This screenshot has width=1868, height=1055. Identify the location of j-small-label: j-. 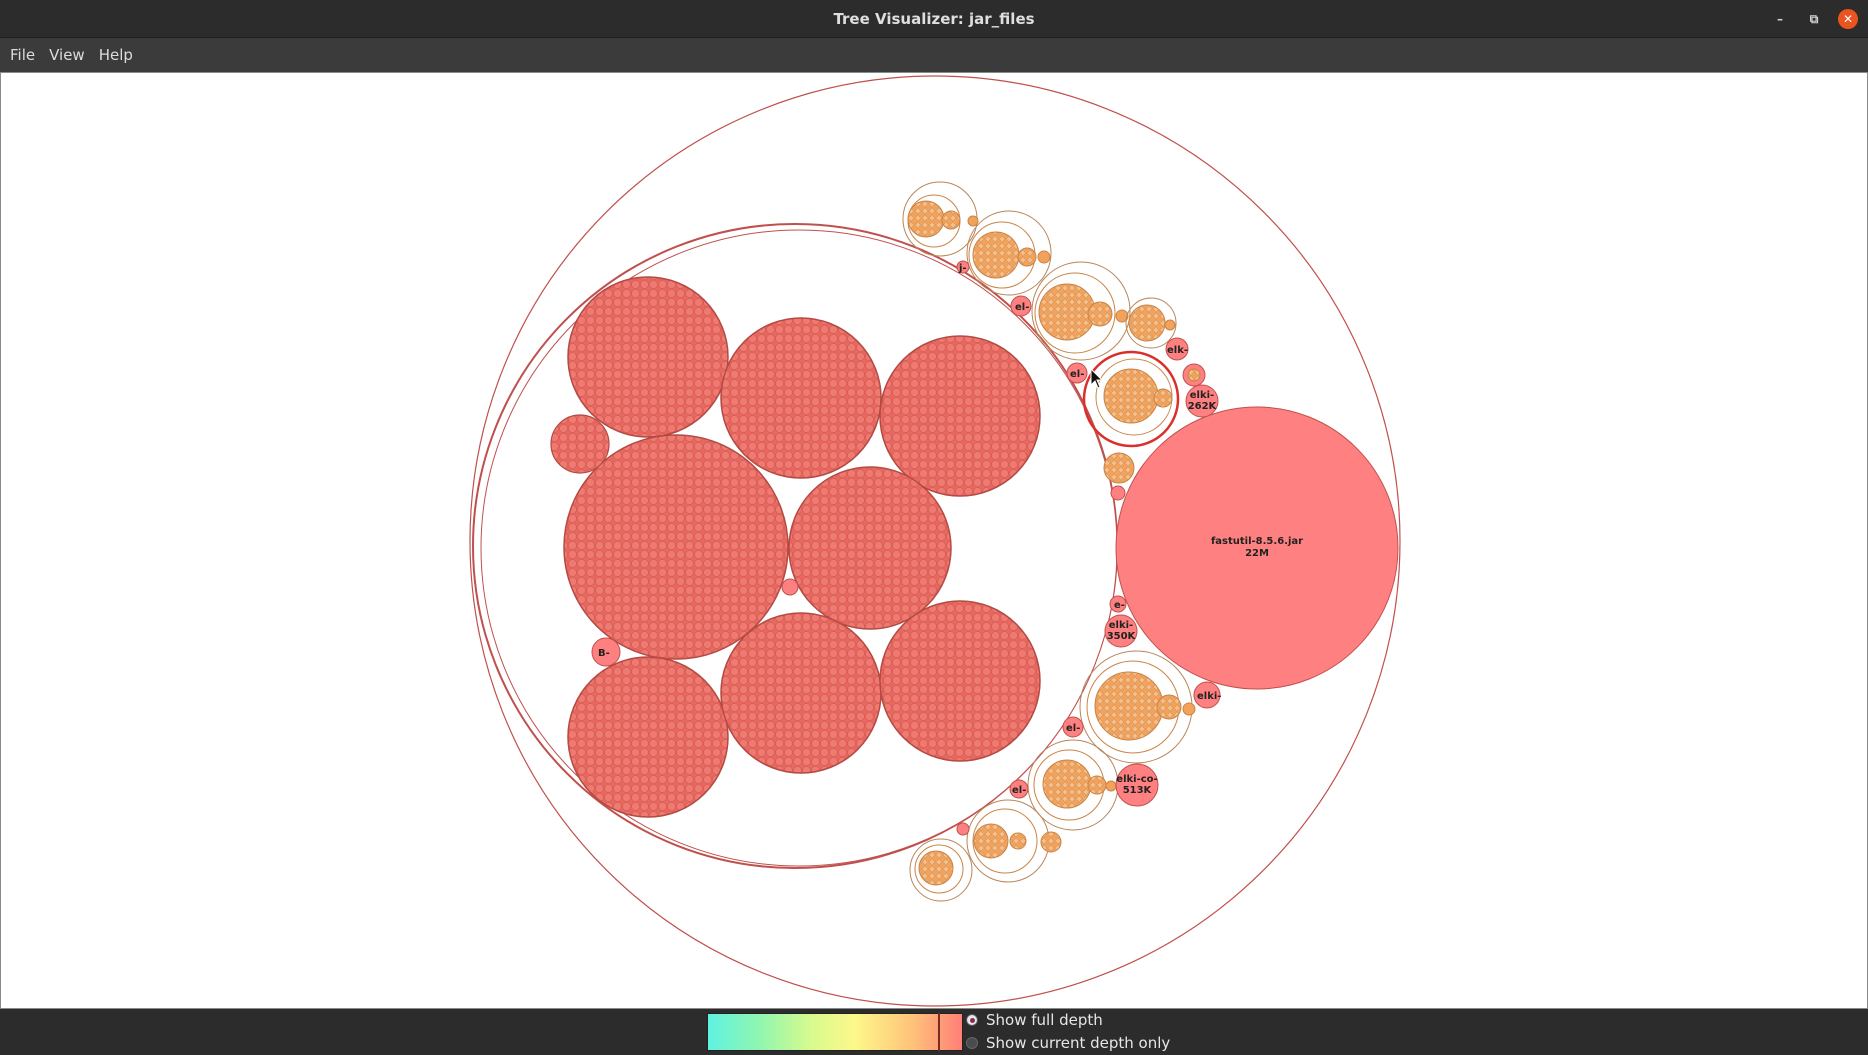
(962, 268).